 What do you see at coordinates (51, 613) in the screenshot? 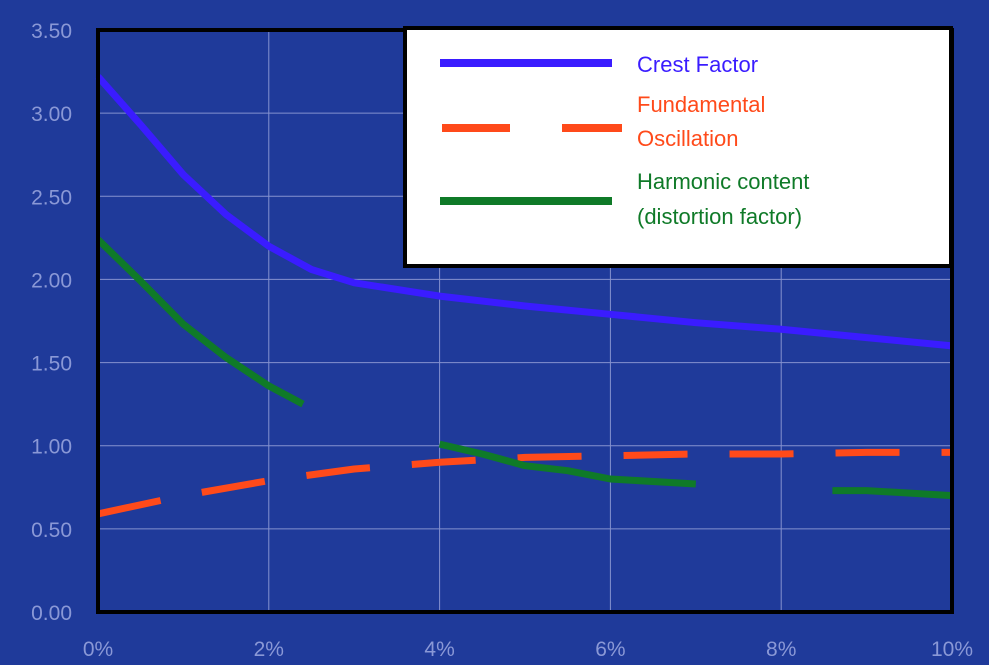
I see `y-tick-label: 0.00` at bounding box center [51, 613].